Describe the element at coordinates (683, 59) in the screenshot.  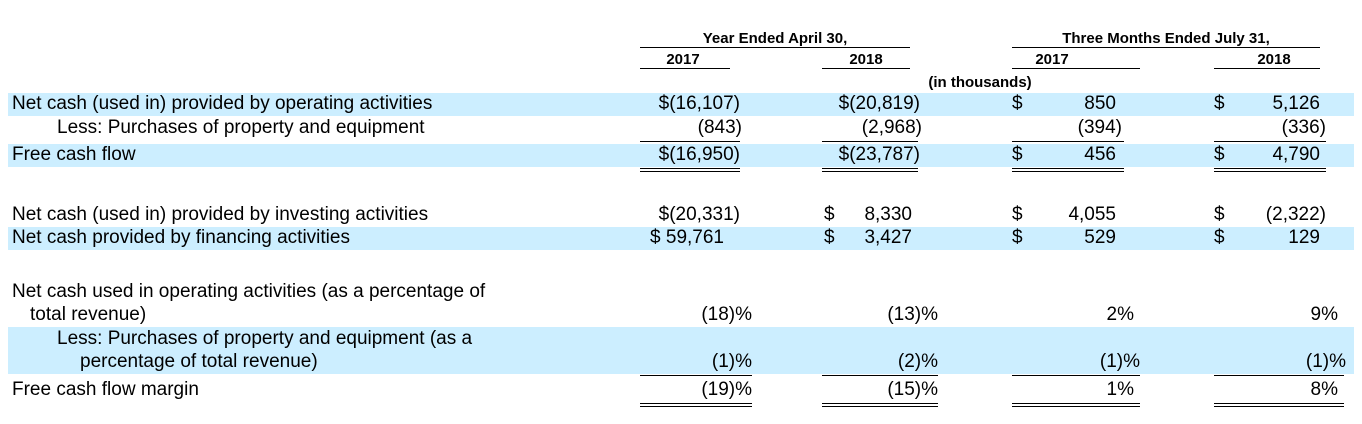
I see `col-header-2017-a: 2017` at that location.